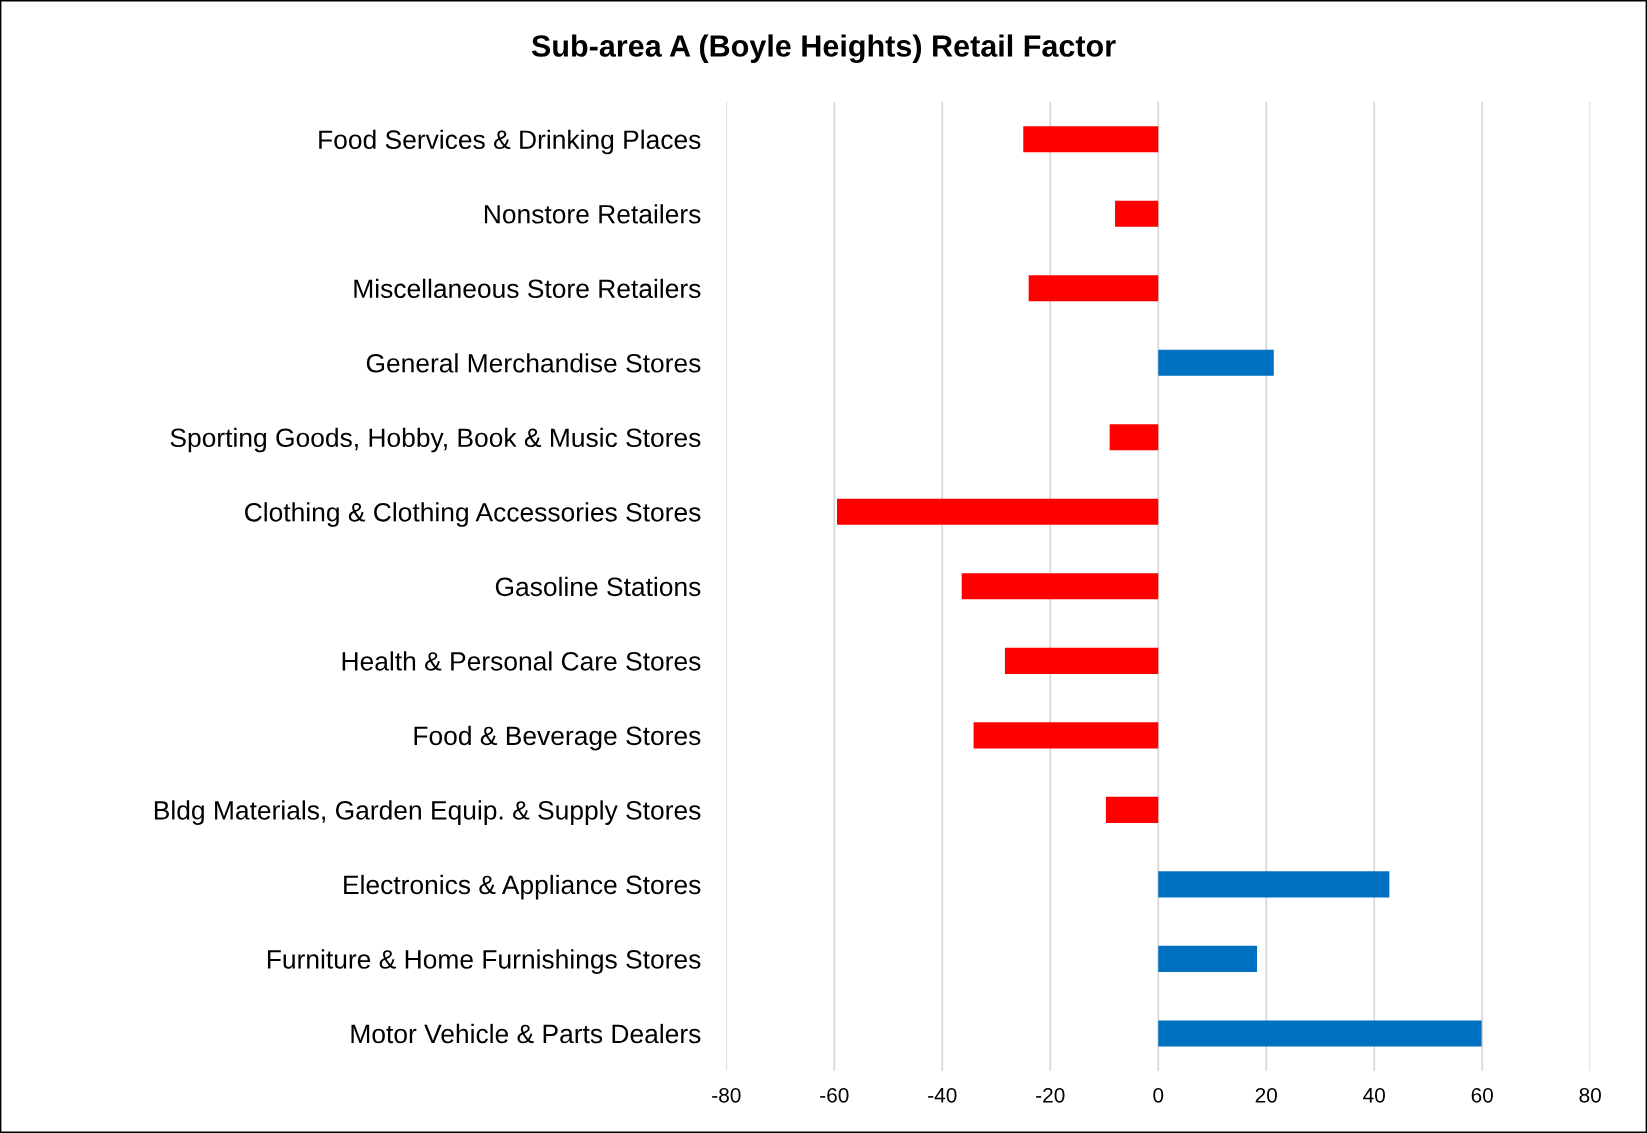 Image resolution: width=1647 pixels, height=1133 pixels. What do you see at coordinates (557, 738) in the screenshot?
I see `y-tick-label: Food & Beverage Stores` at bounding box center [557, 738].